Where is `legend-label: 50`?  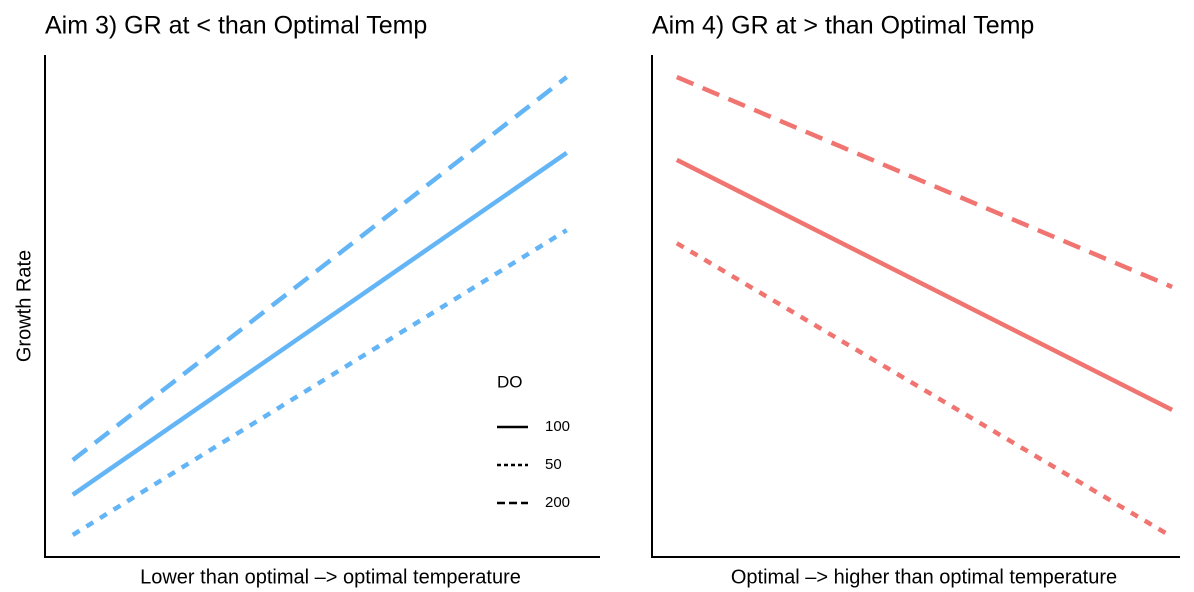
legend-label: 50 is located at coordinates (553, 464).